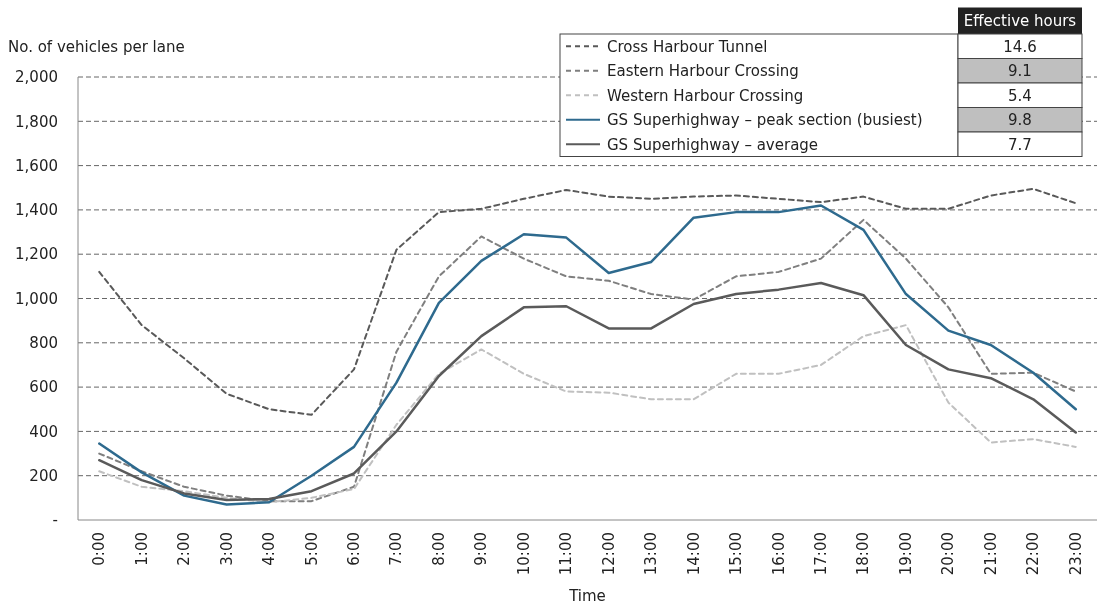  I want to click on text: Effective hours, so click(1020, 21).